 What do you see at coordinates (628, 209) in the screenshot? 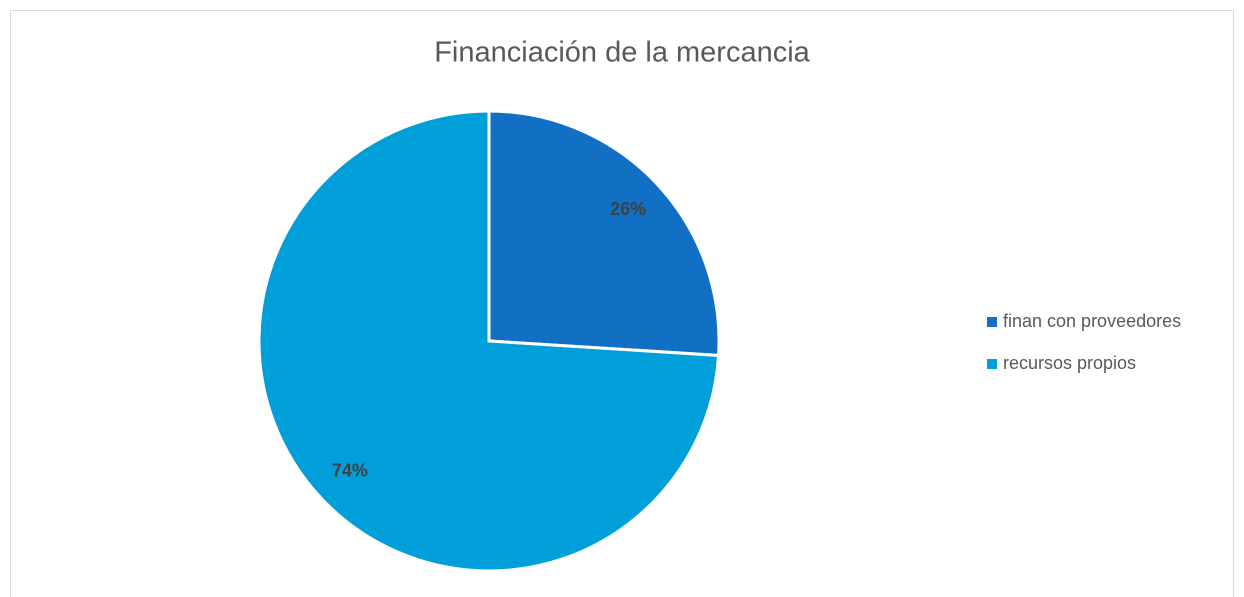
I see `data-label: 26%` at bounding box center [628, 209].